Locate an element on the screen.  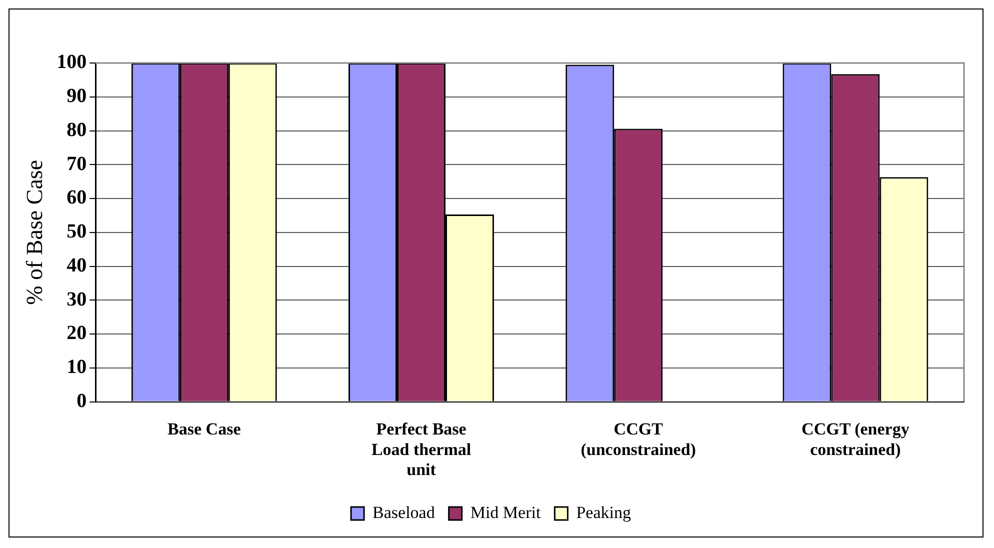
y-tick-label: 10 is located at coordinates (76, 367).